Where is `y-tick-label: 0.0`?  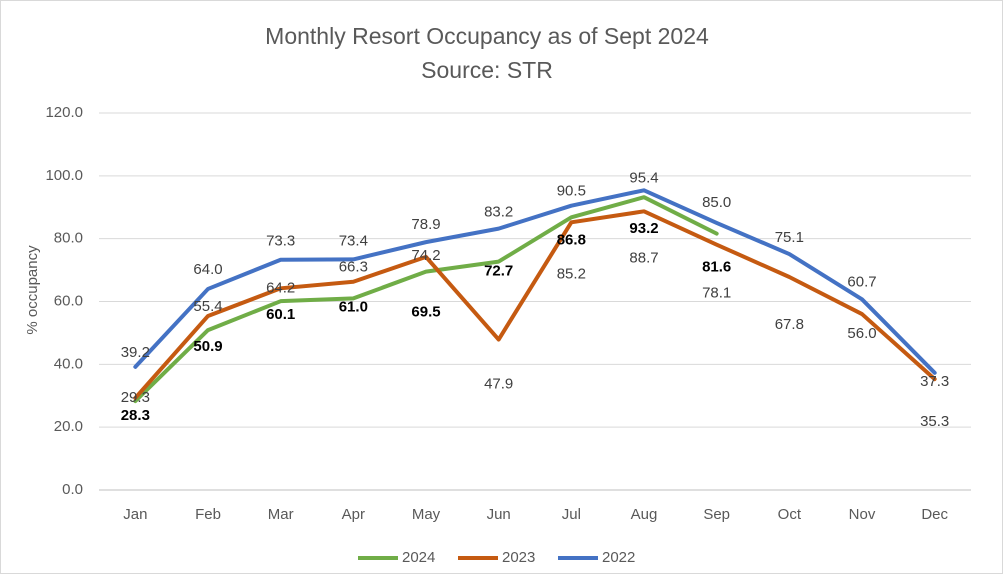 y-tick-label: 0.0 is located at coordinates (72, 489).